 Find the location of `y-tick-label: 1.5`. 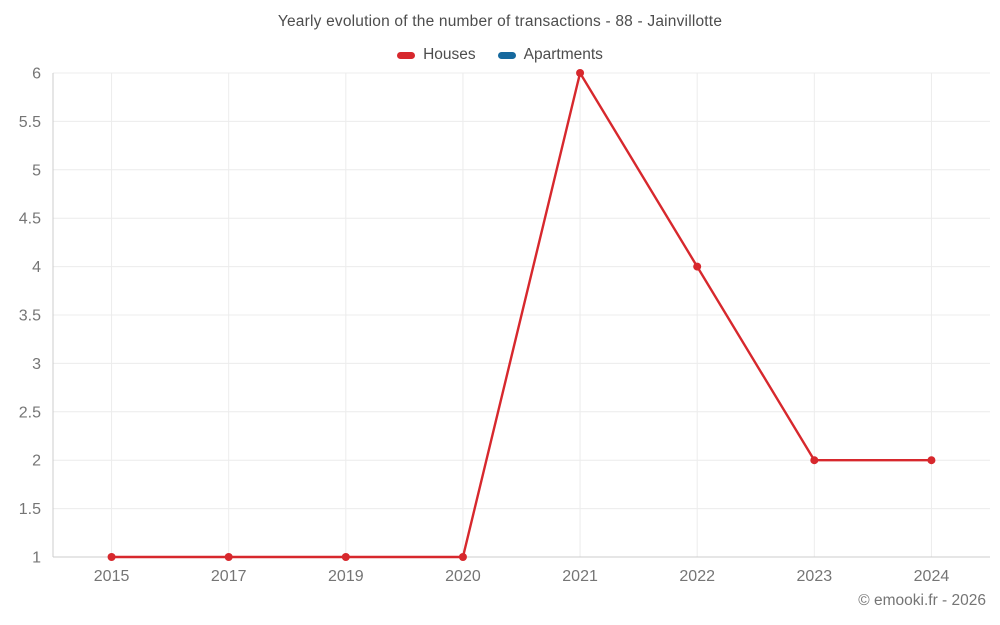

y-tick-label: 1.5 is located at coordinates (30, 509).